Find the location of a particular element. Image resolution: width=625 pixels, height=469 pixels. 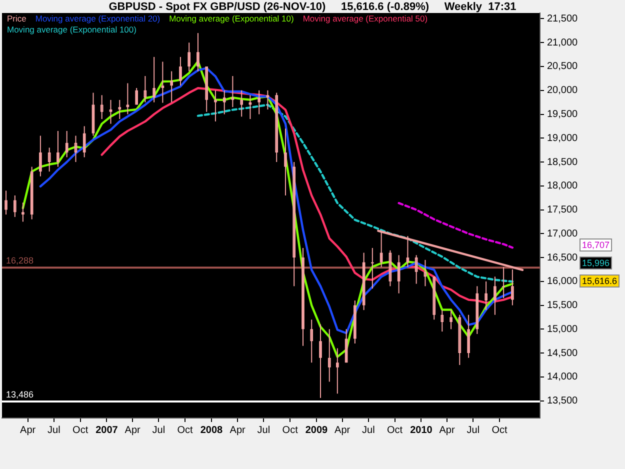

y-tick-label: 19,500 is located at coordinates (562, 114).